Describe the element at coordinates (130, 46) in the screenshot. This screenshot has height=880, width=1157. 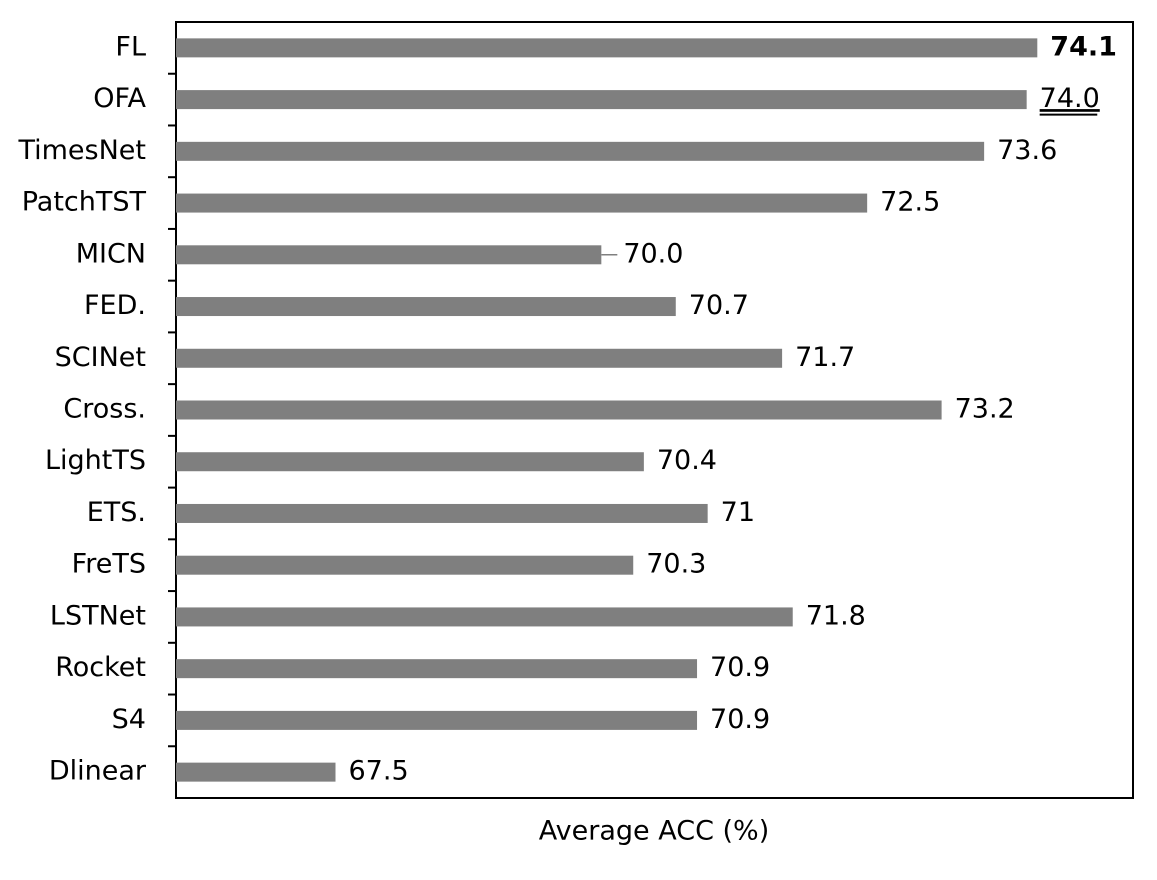
I see `category-label-fl: FL` at that location.